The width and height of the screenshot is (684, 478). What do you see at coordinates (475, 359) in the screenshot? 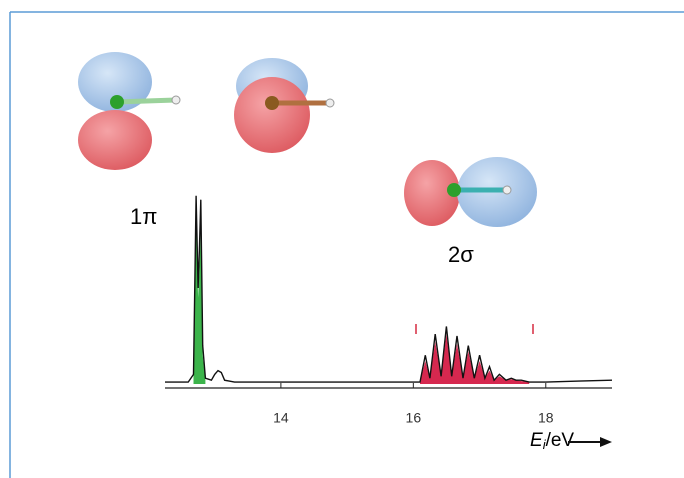
I see `area` at bounding box center [475, 359].